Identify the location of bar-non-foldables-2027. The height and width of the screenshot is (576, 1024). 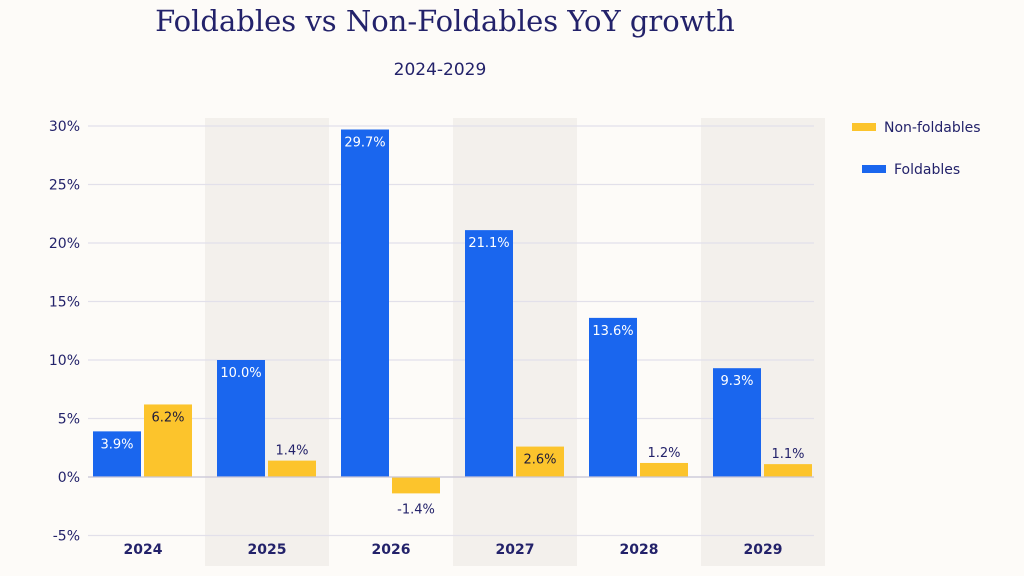
(540, 461).